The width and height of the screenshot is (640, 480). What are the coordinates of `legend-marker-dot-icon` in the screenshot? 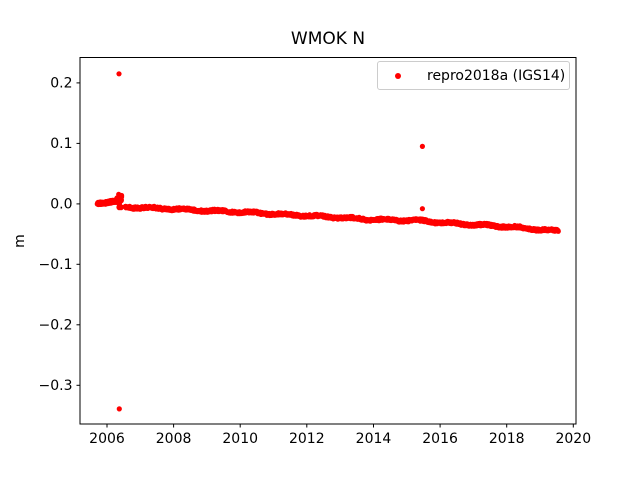 It's located at (398, 75).